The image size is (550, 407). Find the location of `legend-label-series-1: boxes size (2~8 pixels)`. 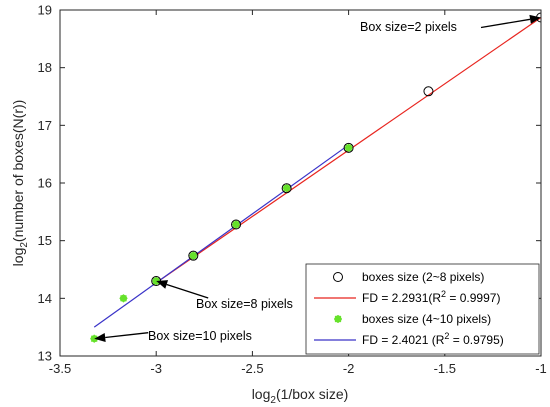

legend-label-series-1: boxes size (2~8 pixels) is located at coordinates (423, 277).